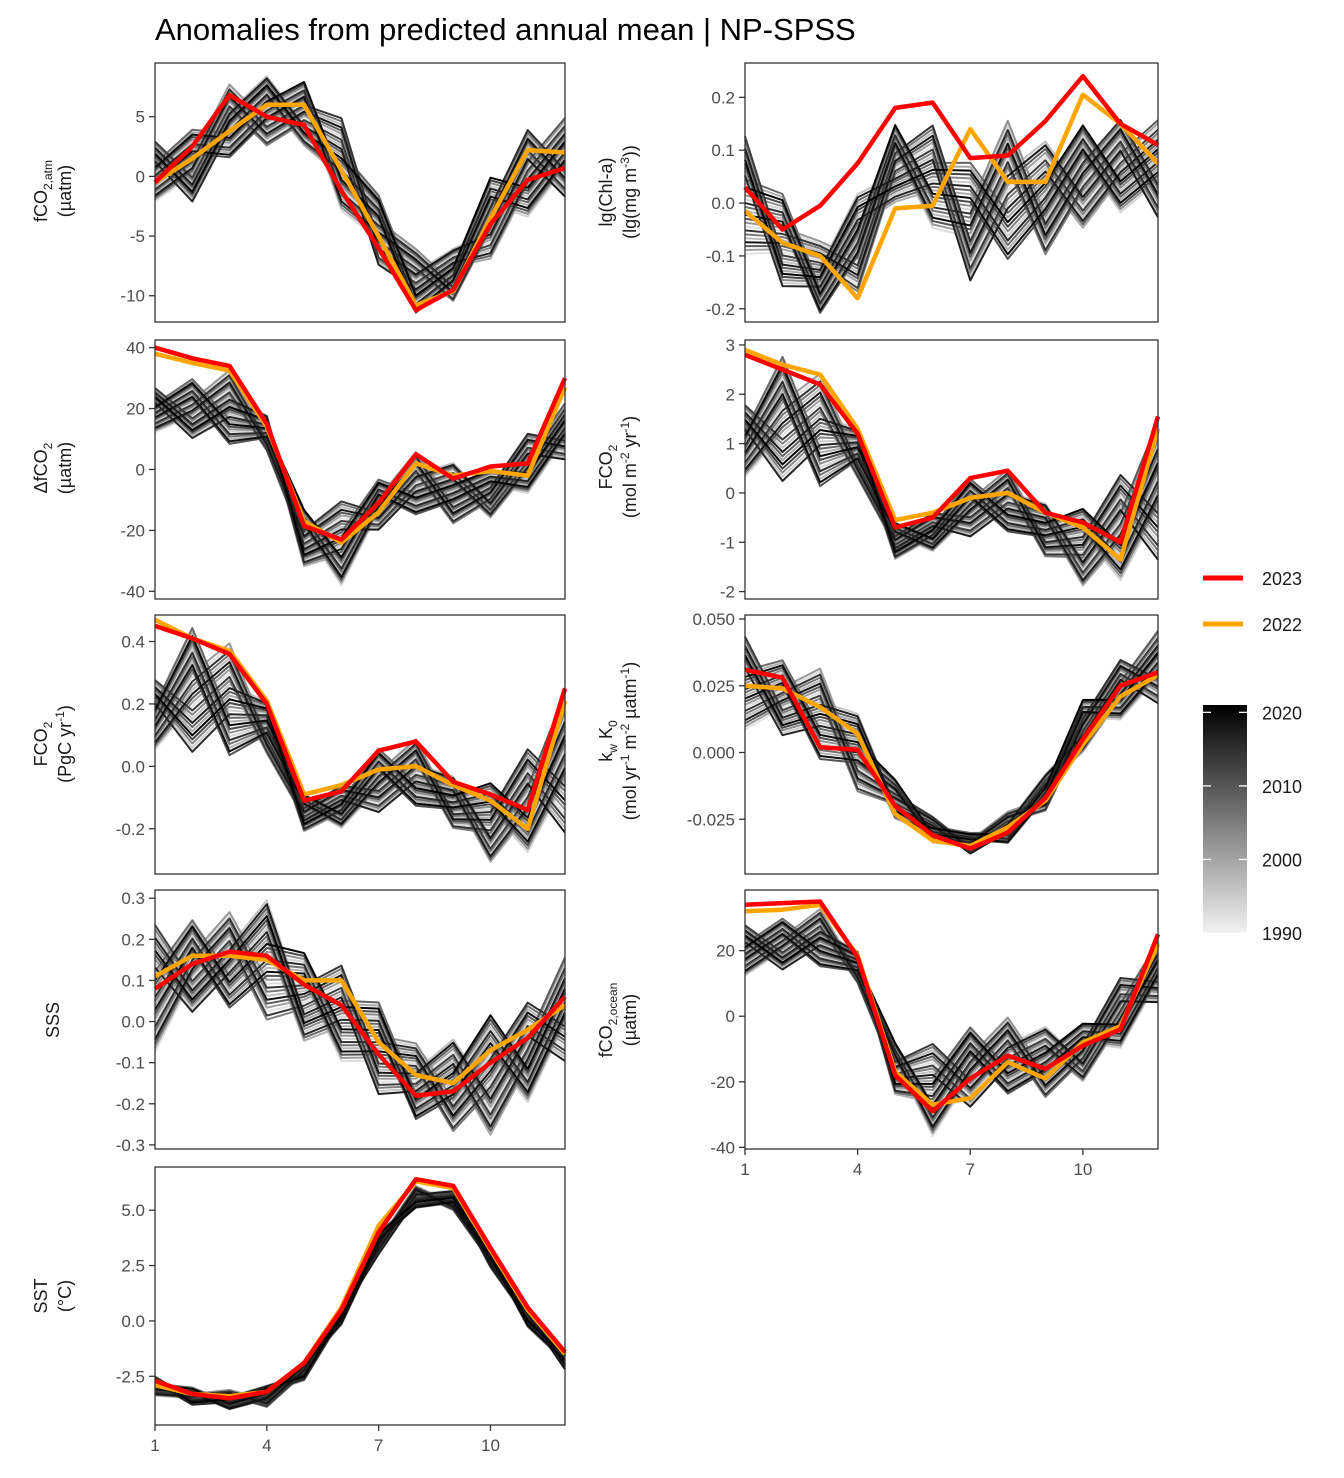 The image size is (1344, 1478). What do you see at coordinates (140, 117) in the screenshot?
I see `y-tick-label: 5` at bounding box center [140, 117].